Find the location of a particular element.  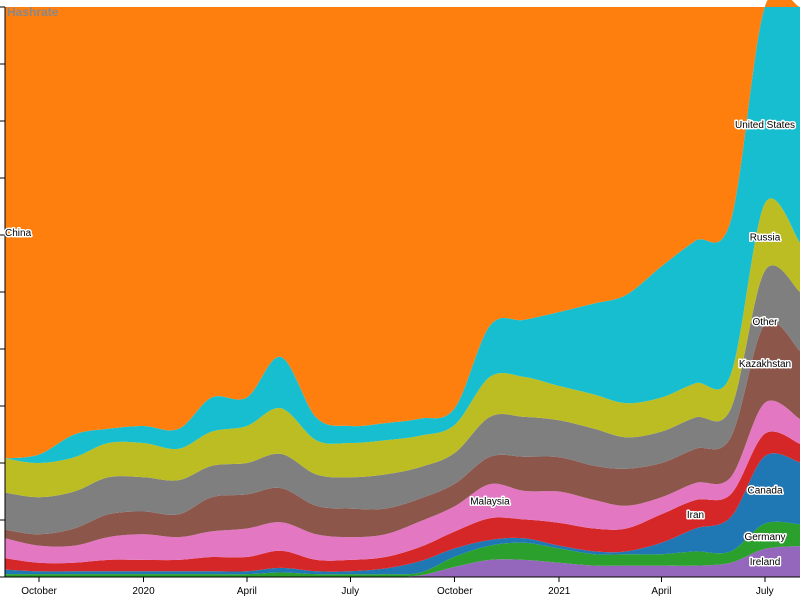

series-label-united-states: United States is located at coordinates (765, 125).